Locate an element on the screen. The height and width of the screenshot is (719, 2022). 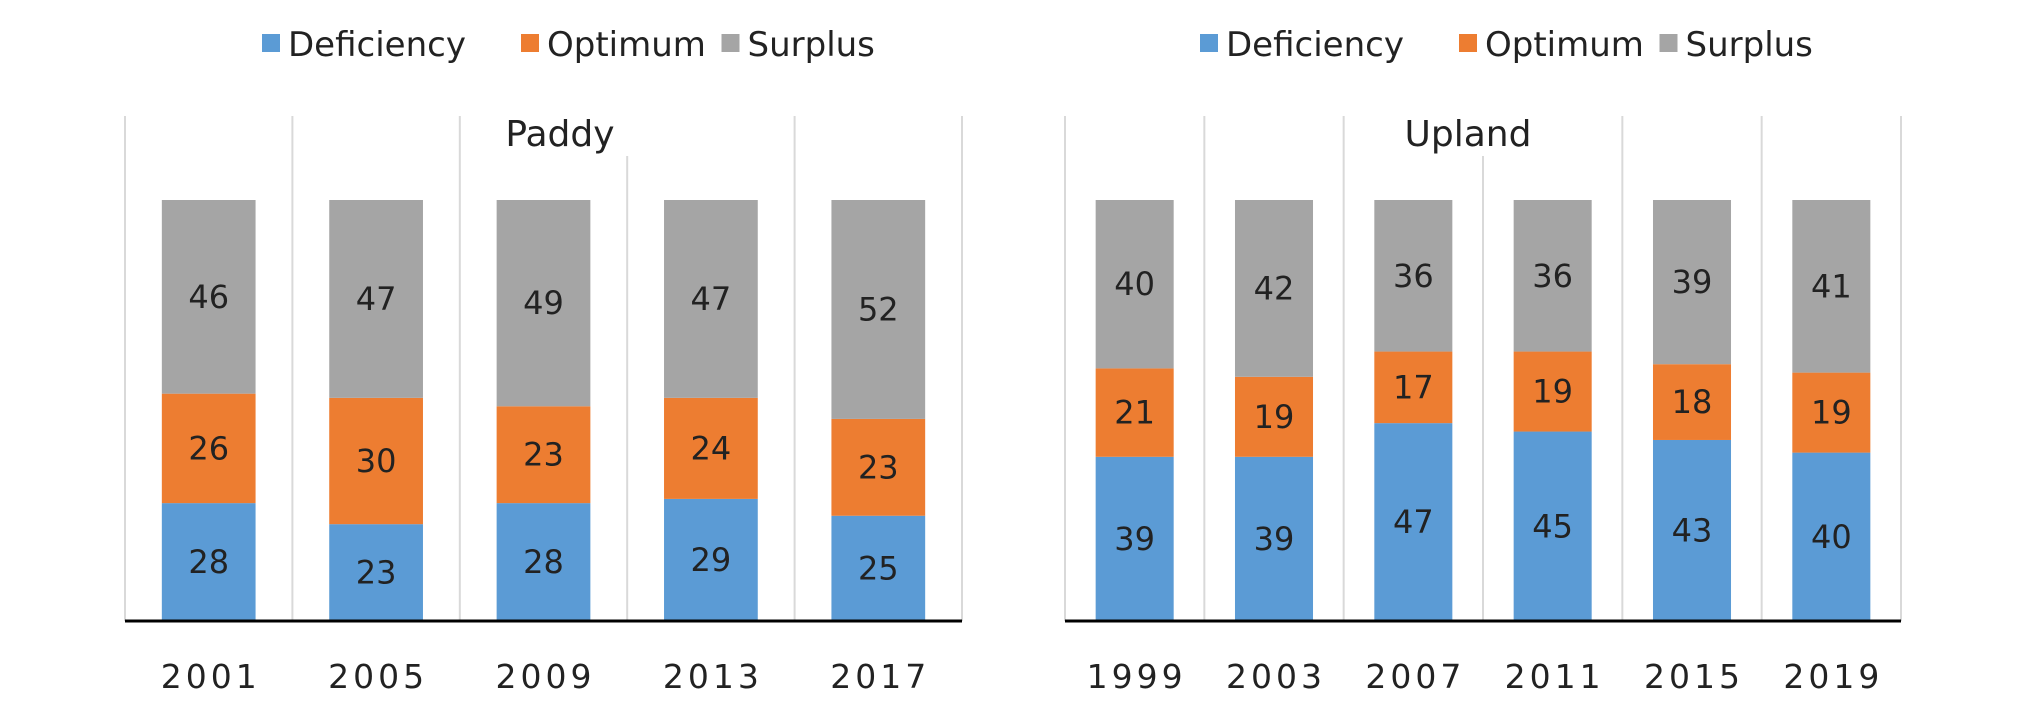
data-label-deficiency-2011: 45 is located at coordinates (1552, 526).